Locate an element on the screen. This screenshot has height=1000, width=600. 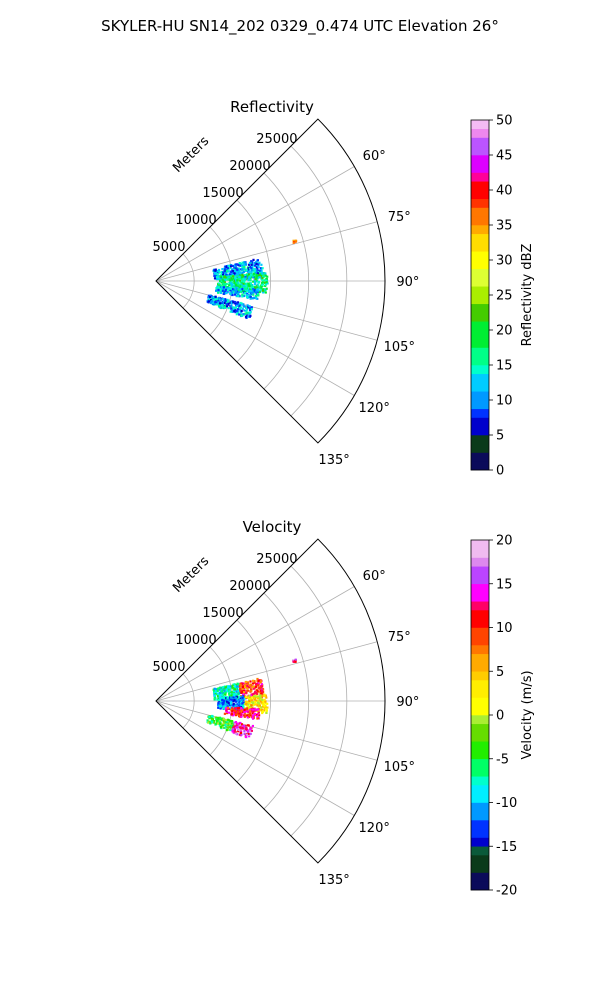
angular-tick-label: 120° is located at coordinates (374, 408).